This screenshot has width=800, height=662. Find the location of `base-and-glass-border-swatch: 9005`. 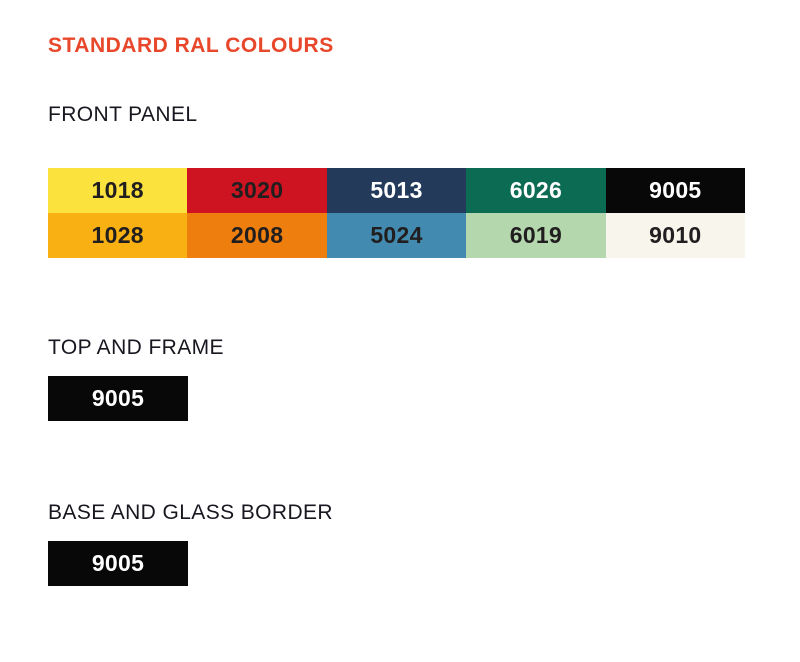

base-and-glass-border-swatch: 9005 is located at coordinates (118, 563).